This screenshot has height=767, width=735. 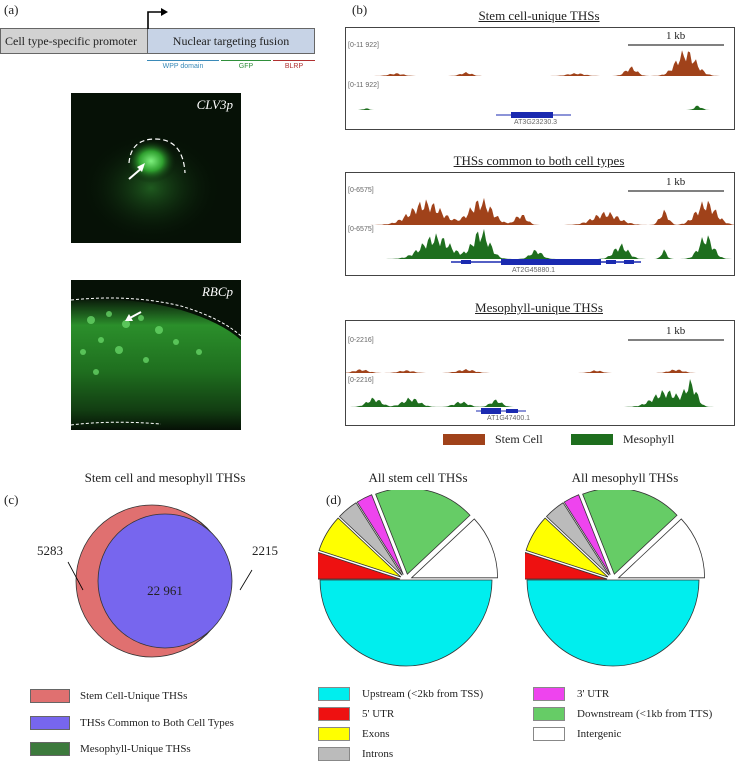 I want to click on pie-chart-mesophyll, so click(x=615, y=578).